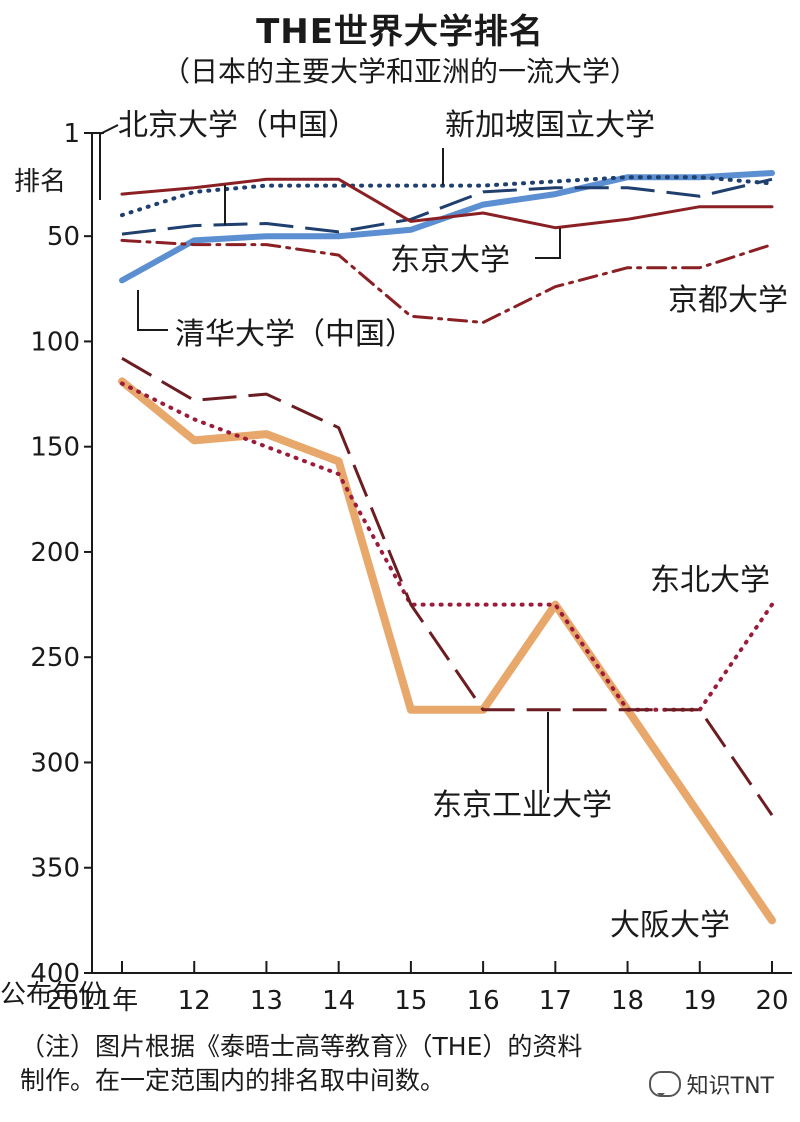  Describe the element at coordinates (555, 1001) in the screenshot. I see `x-tick-label: 17` at that location.